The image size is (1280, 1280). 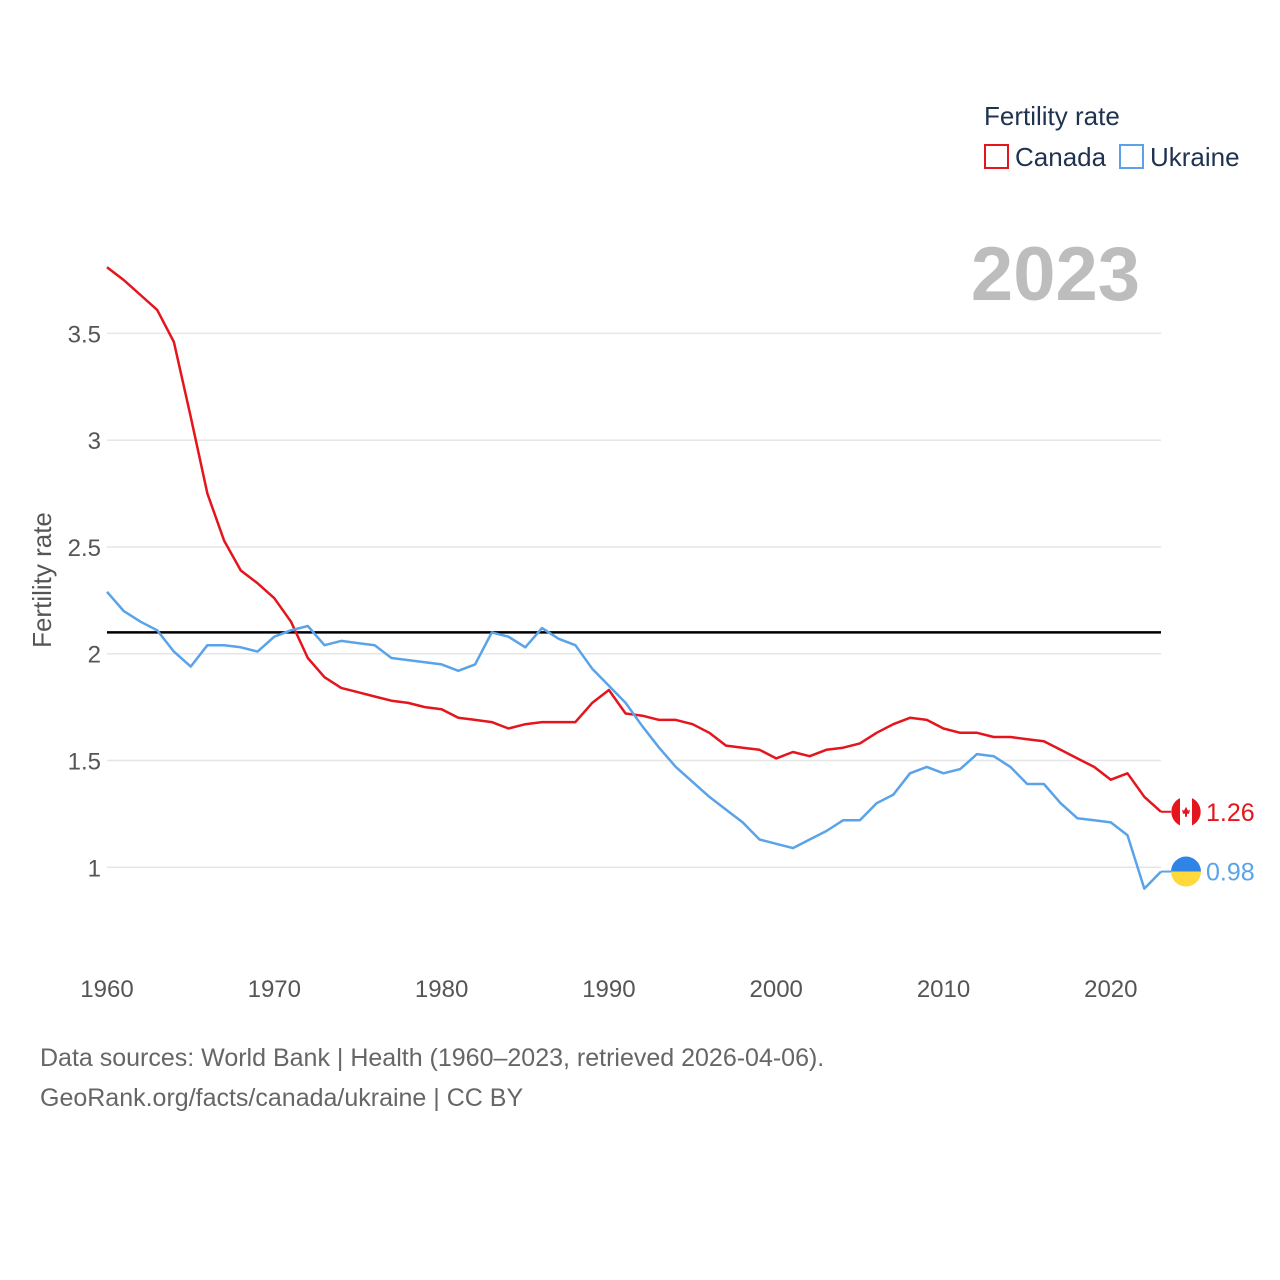 I want to click on canada-flag-icon, so click(x=1186, y=811).